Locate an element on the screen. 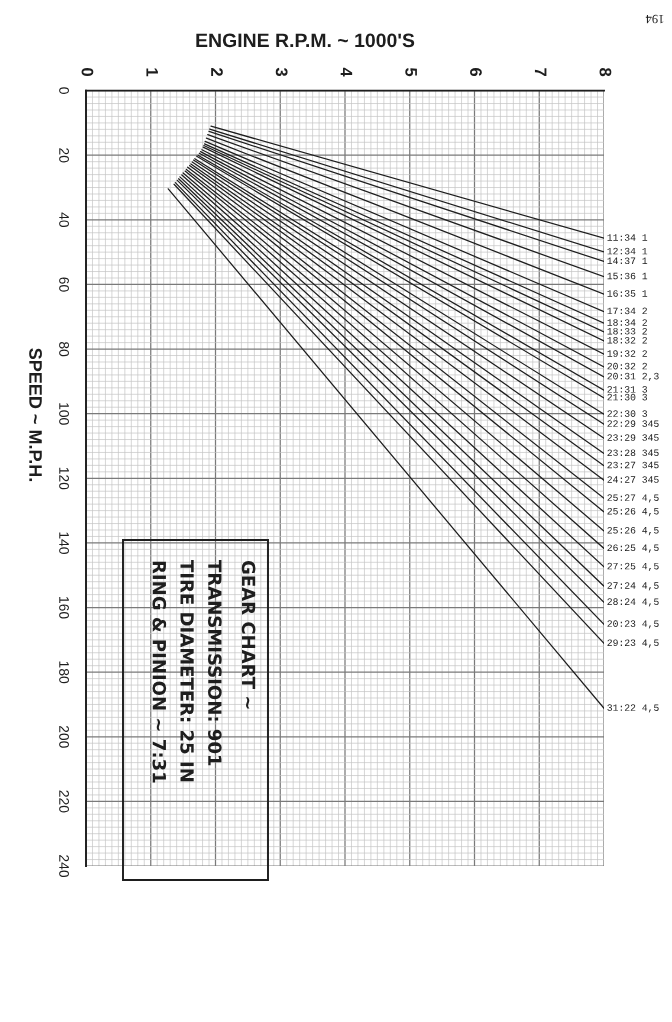 This screenshot has height=1022, width=672. series-label: 21:30 3 is located at coordinates (627, 397).